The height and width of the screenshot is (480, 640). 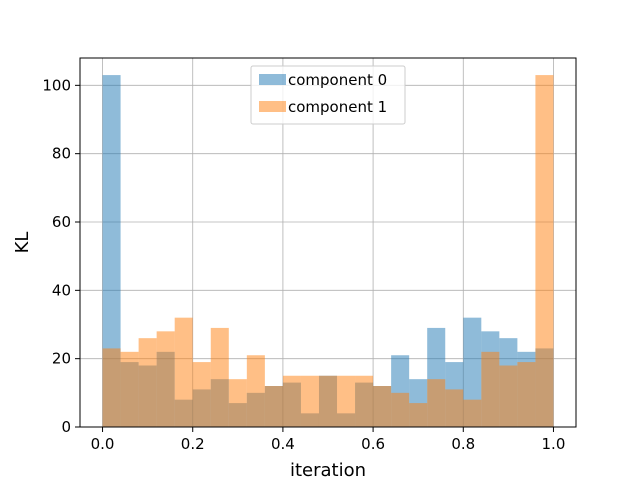 What do you see at coordinates (337, 107) in the screenshot?
I see `legend-label-component-1: component 1` at bounding box center [337, 107].